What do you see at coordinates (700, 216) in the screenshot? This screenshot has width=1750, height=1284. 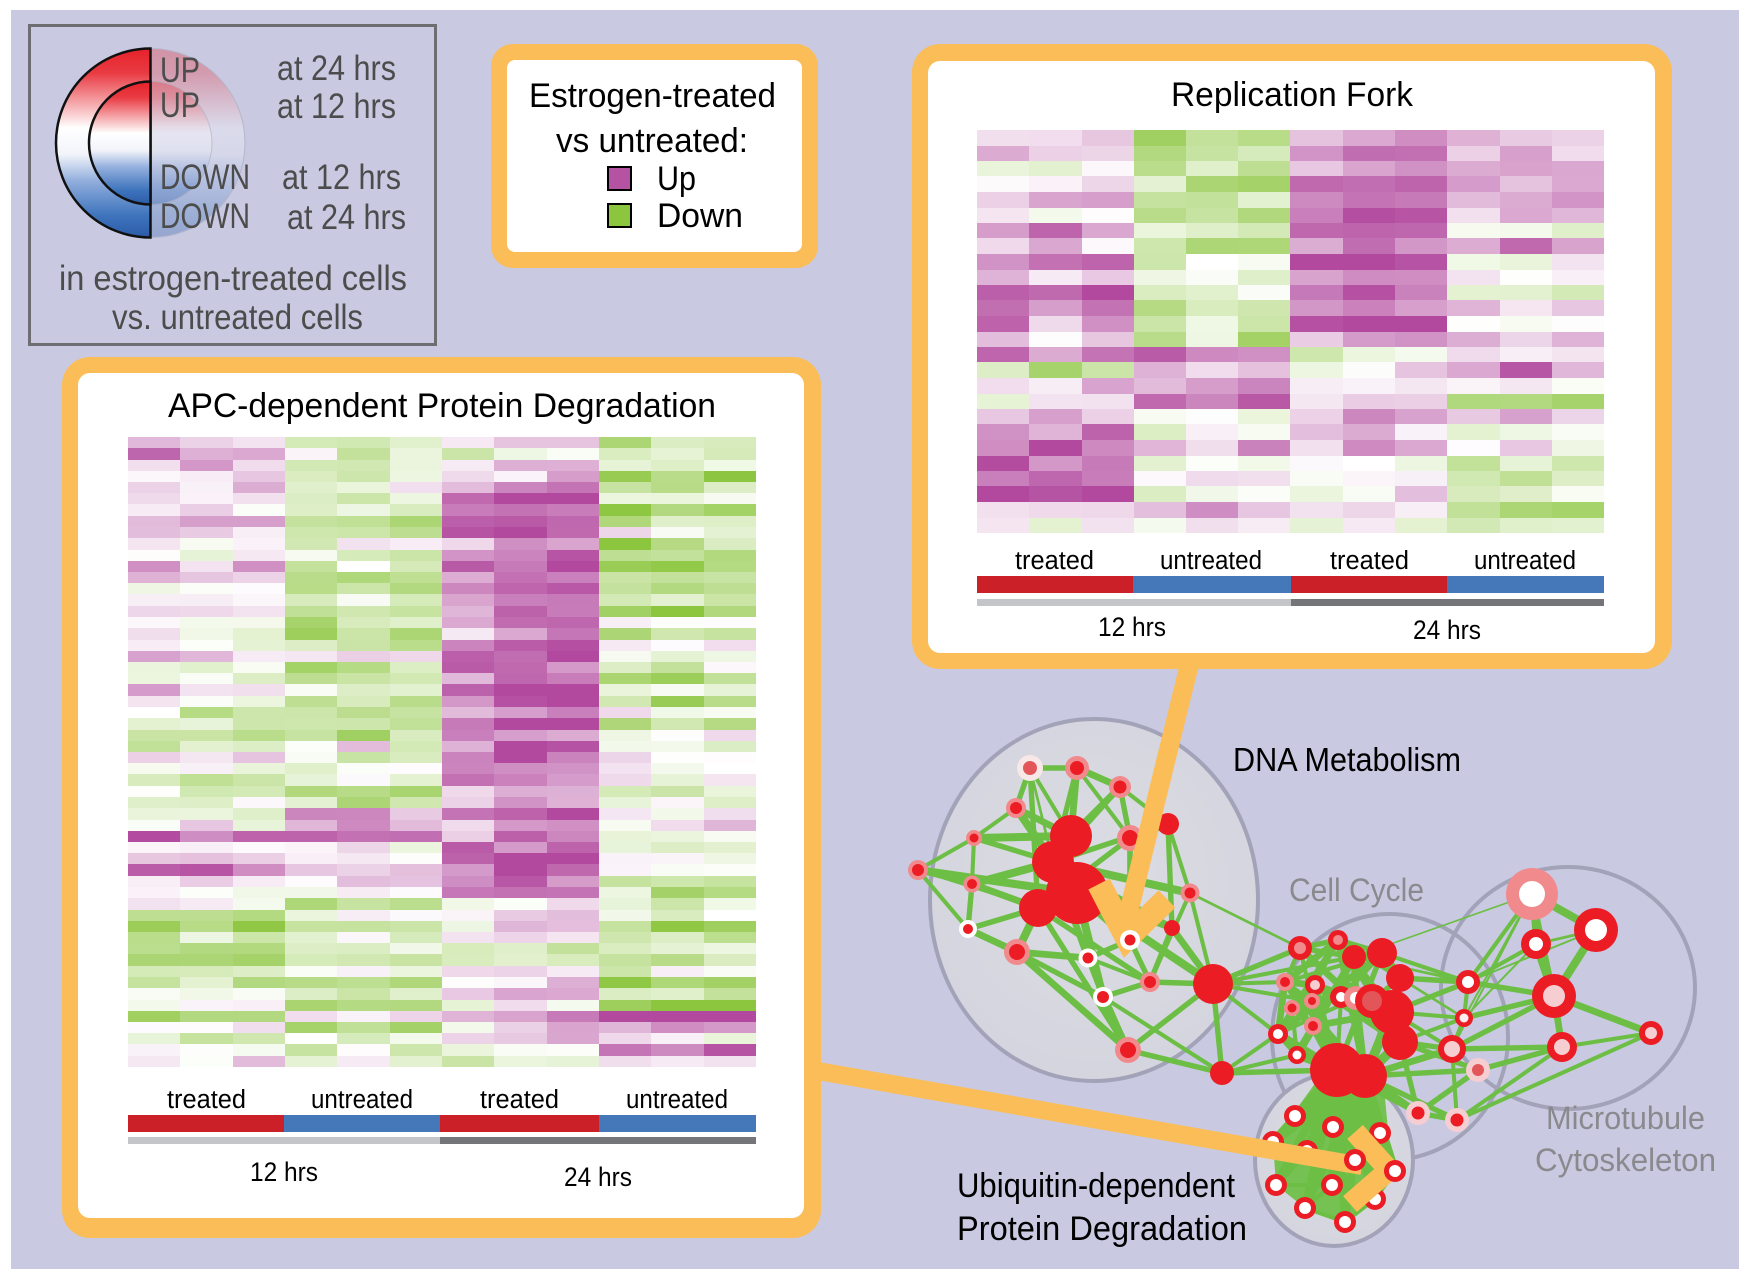 I see `svg-text: Down` at bounding box center [700, 216].